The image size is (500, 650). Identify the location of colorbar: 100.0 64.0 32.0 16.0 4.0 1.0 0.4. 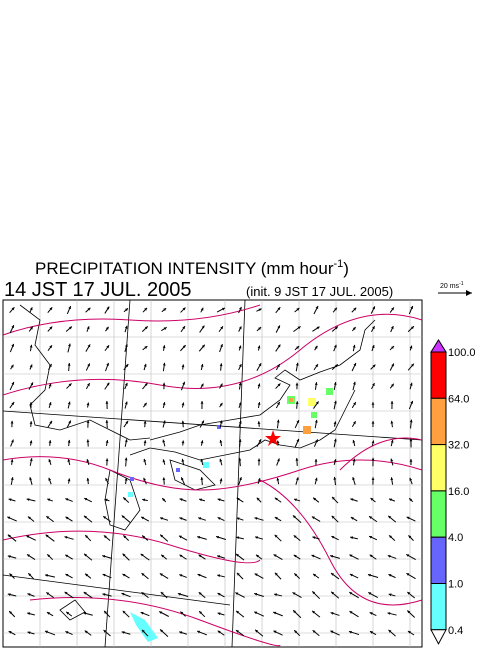
(453, 492).